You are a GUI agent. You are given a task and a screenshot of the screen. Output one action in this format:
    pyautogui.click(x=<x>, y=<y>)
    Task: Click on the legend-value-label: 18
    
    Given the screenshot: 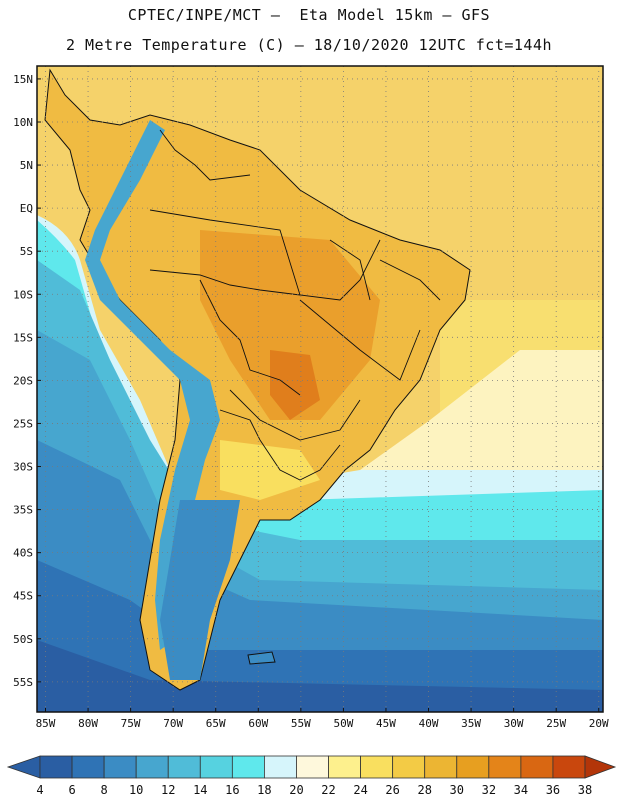 What is the action you would take?
    pyautogui.click(x=264, y=790)
    